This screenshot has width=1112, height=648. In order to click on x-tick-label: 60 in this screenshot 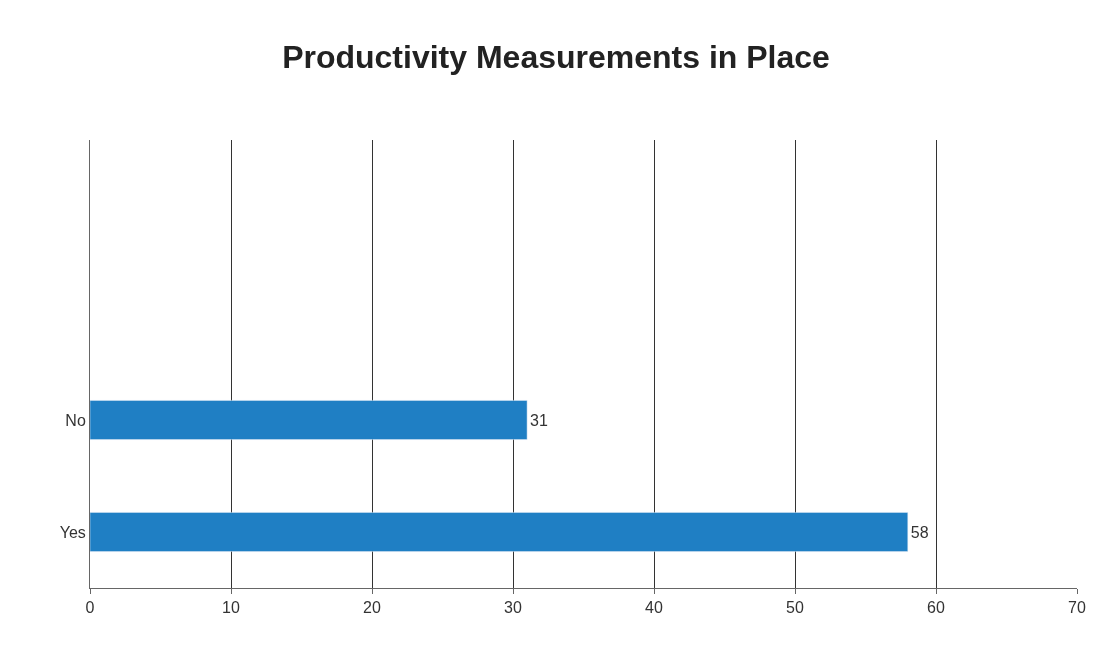, I will do `click(936, 608)`.